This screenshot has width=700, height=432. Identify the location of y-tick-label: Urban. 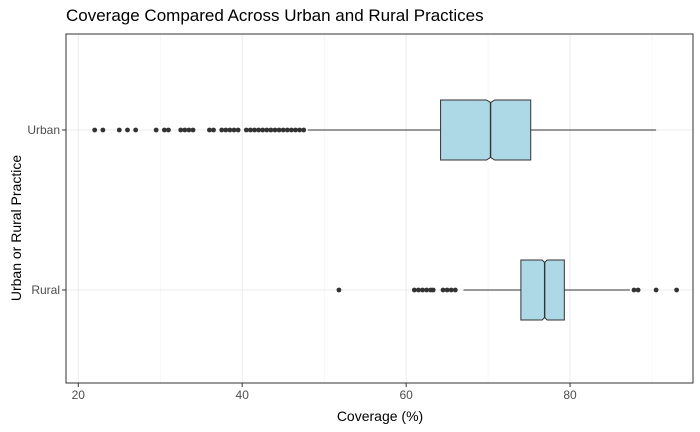
(43, 130).